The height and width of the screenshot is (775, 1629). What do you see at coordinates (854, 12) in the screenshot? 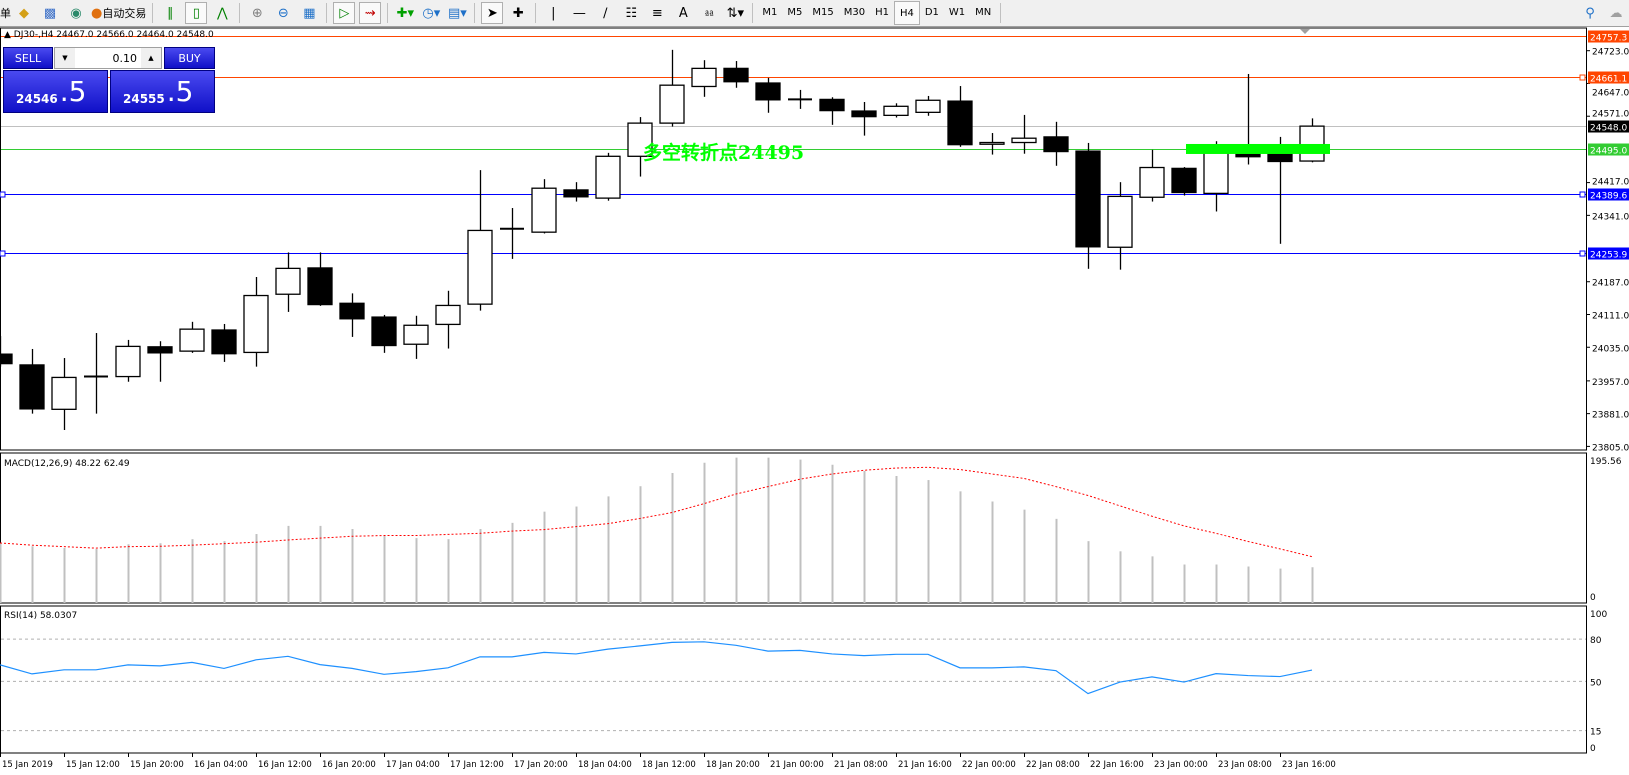
I see `timeframe-m30: M30` at bounding box center [854, 12].